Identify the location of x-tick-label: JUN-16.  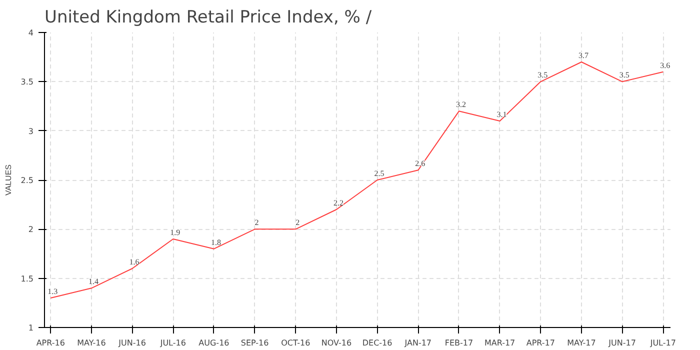
(132, 343).